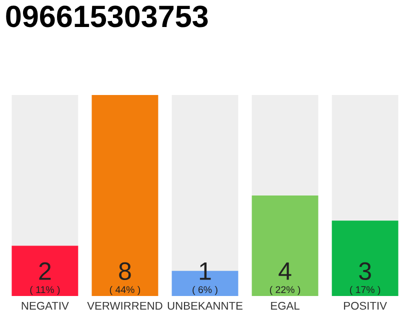 The image size is (410, 320). What do you see at coordinates (365, 279) in the screenshot?
I see `data-label: 3 ( 17% )` at bounding box center [365, 279].